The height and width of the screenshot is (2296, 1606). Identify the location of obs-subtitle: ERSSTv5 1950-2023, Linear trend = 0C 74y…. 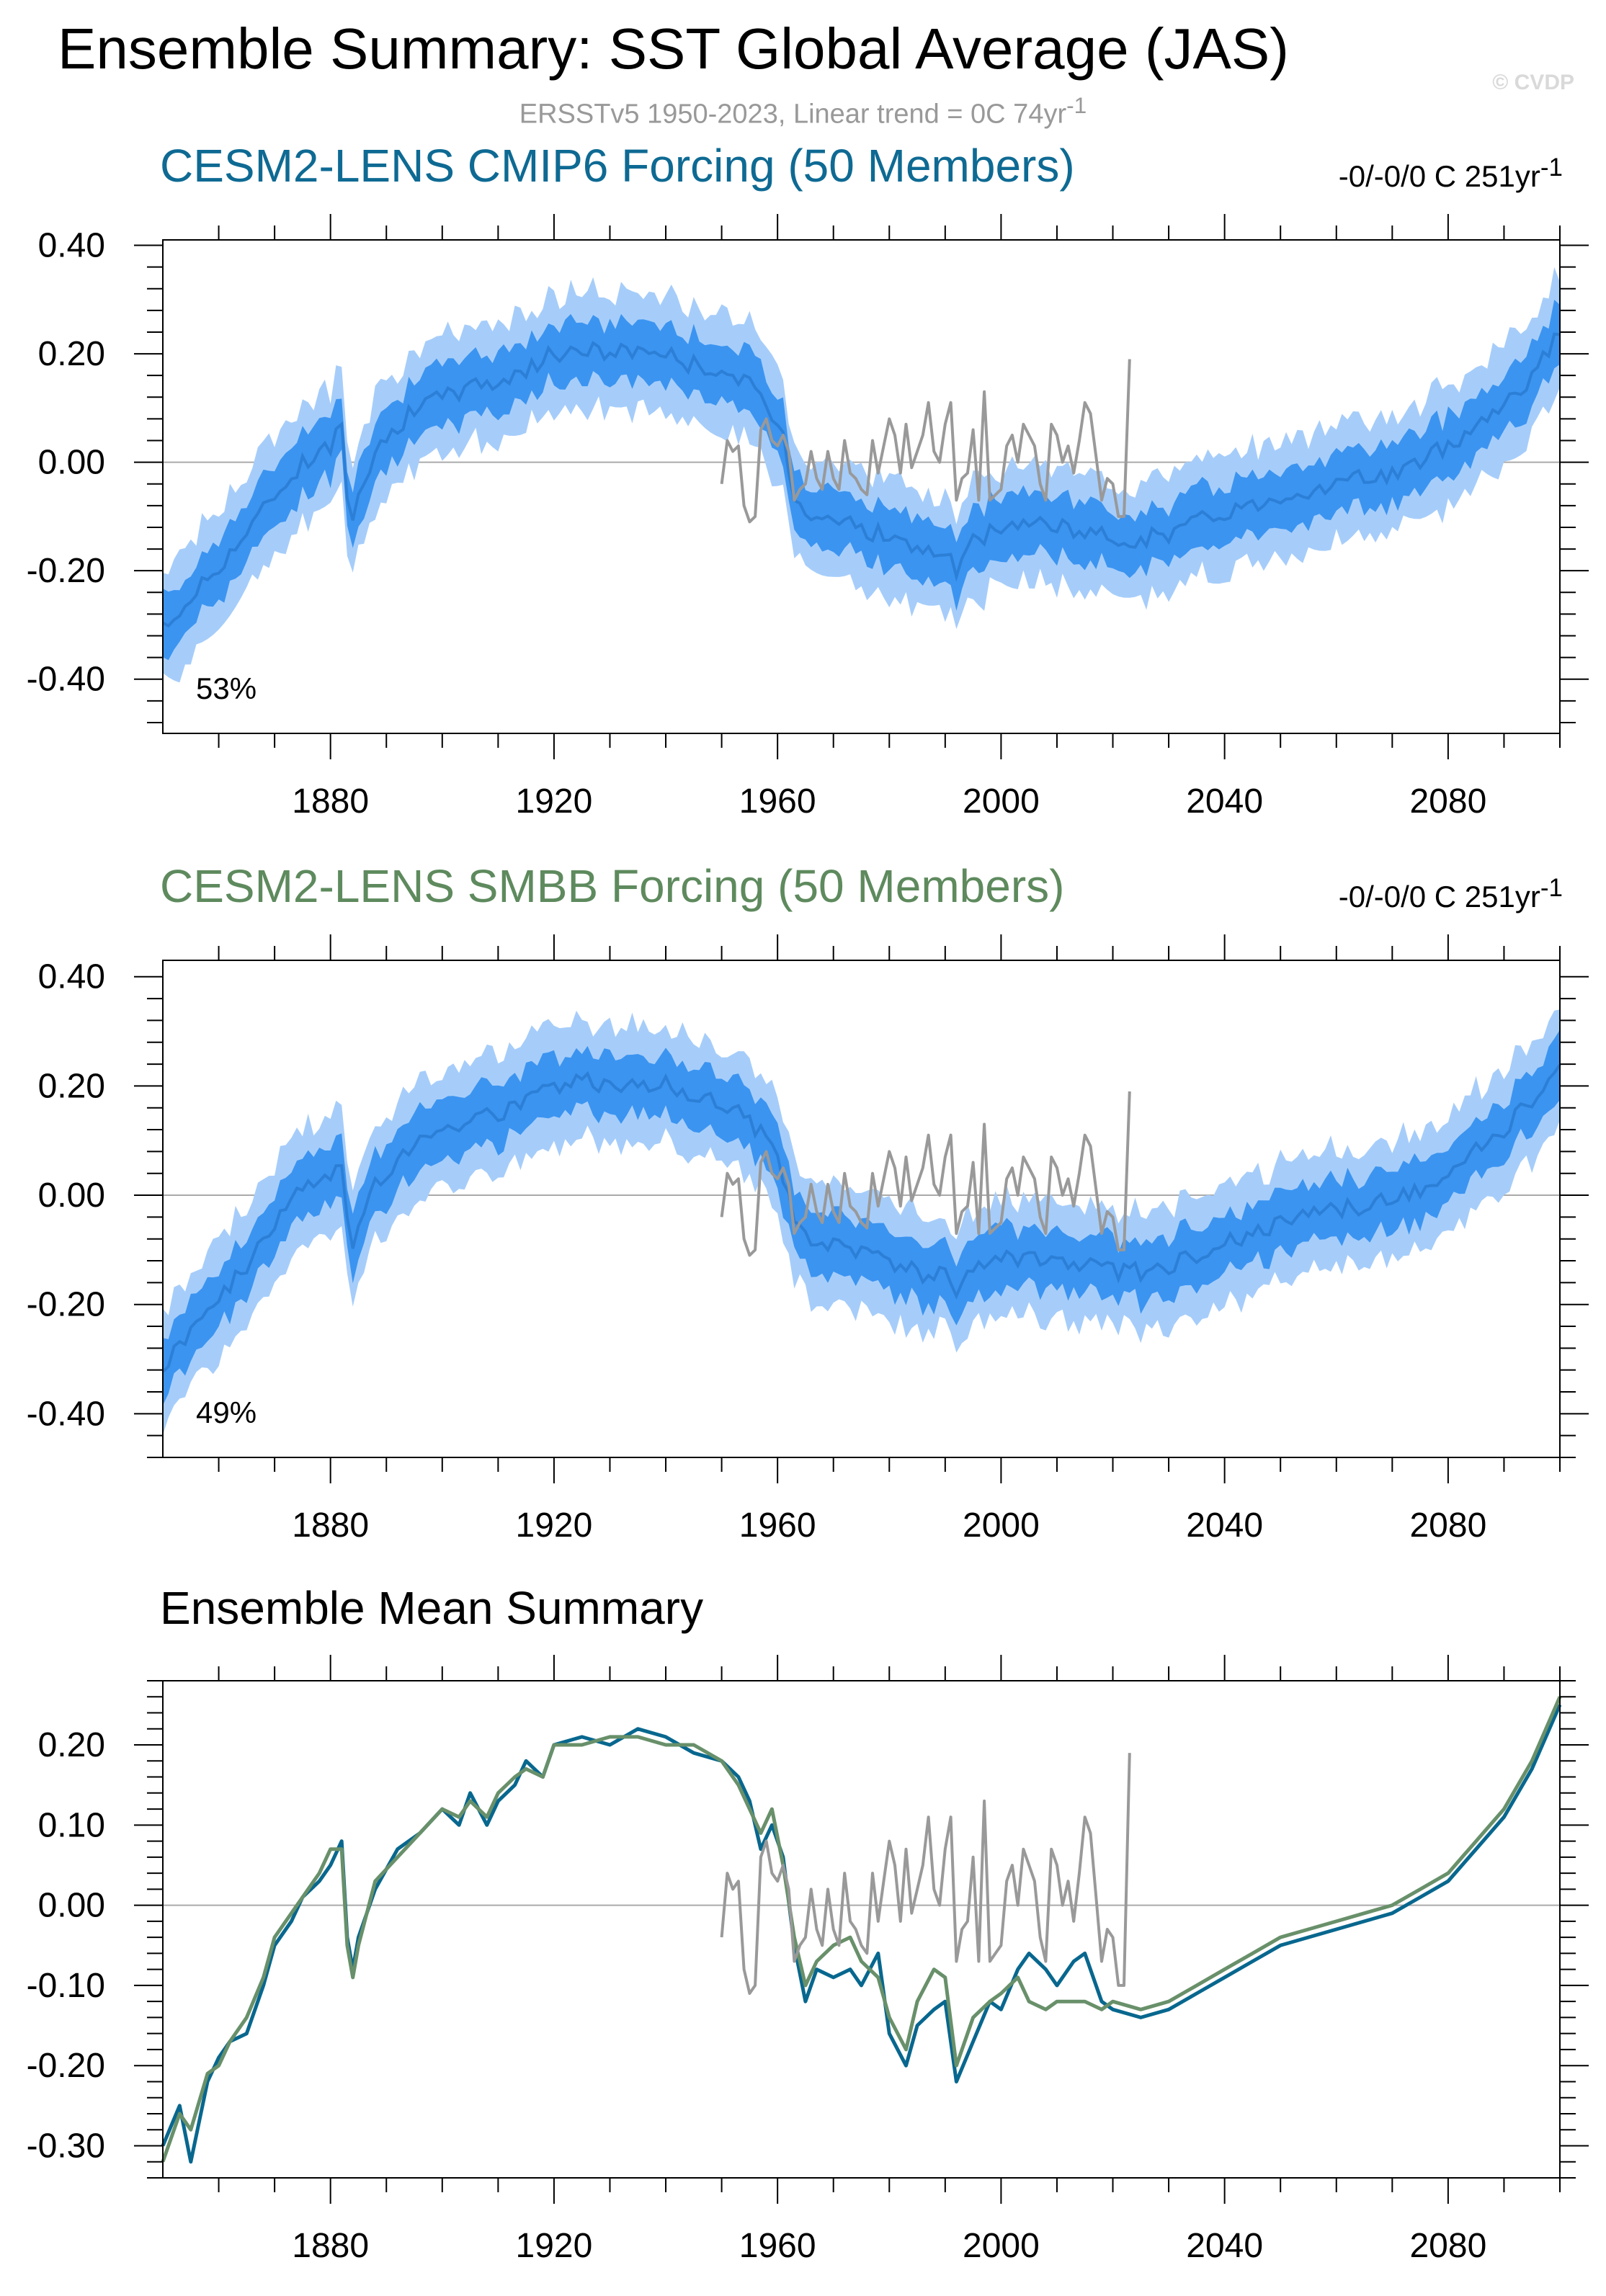
(803, 111).